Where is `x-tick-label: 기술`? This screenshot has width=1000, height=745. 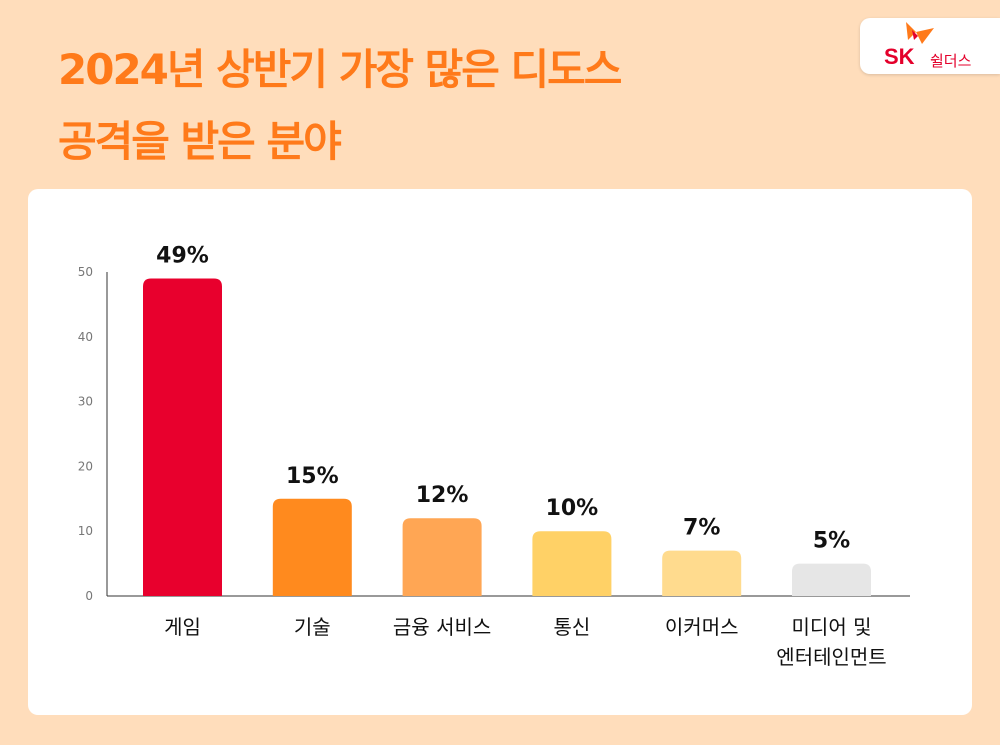
x-tick-label: 기술 is located at coordinates (312, 627).